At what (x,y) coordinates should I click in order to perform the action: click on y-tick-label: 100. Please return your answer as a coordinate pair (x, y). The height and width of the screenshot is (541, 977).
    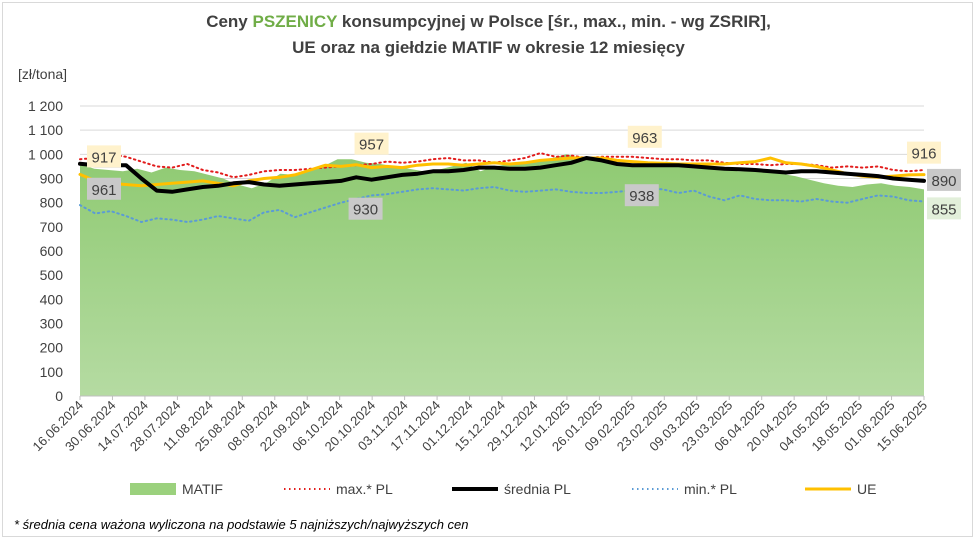
    Looking at the image, I should click on (52, 372).